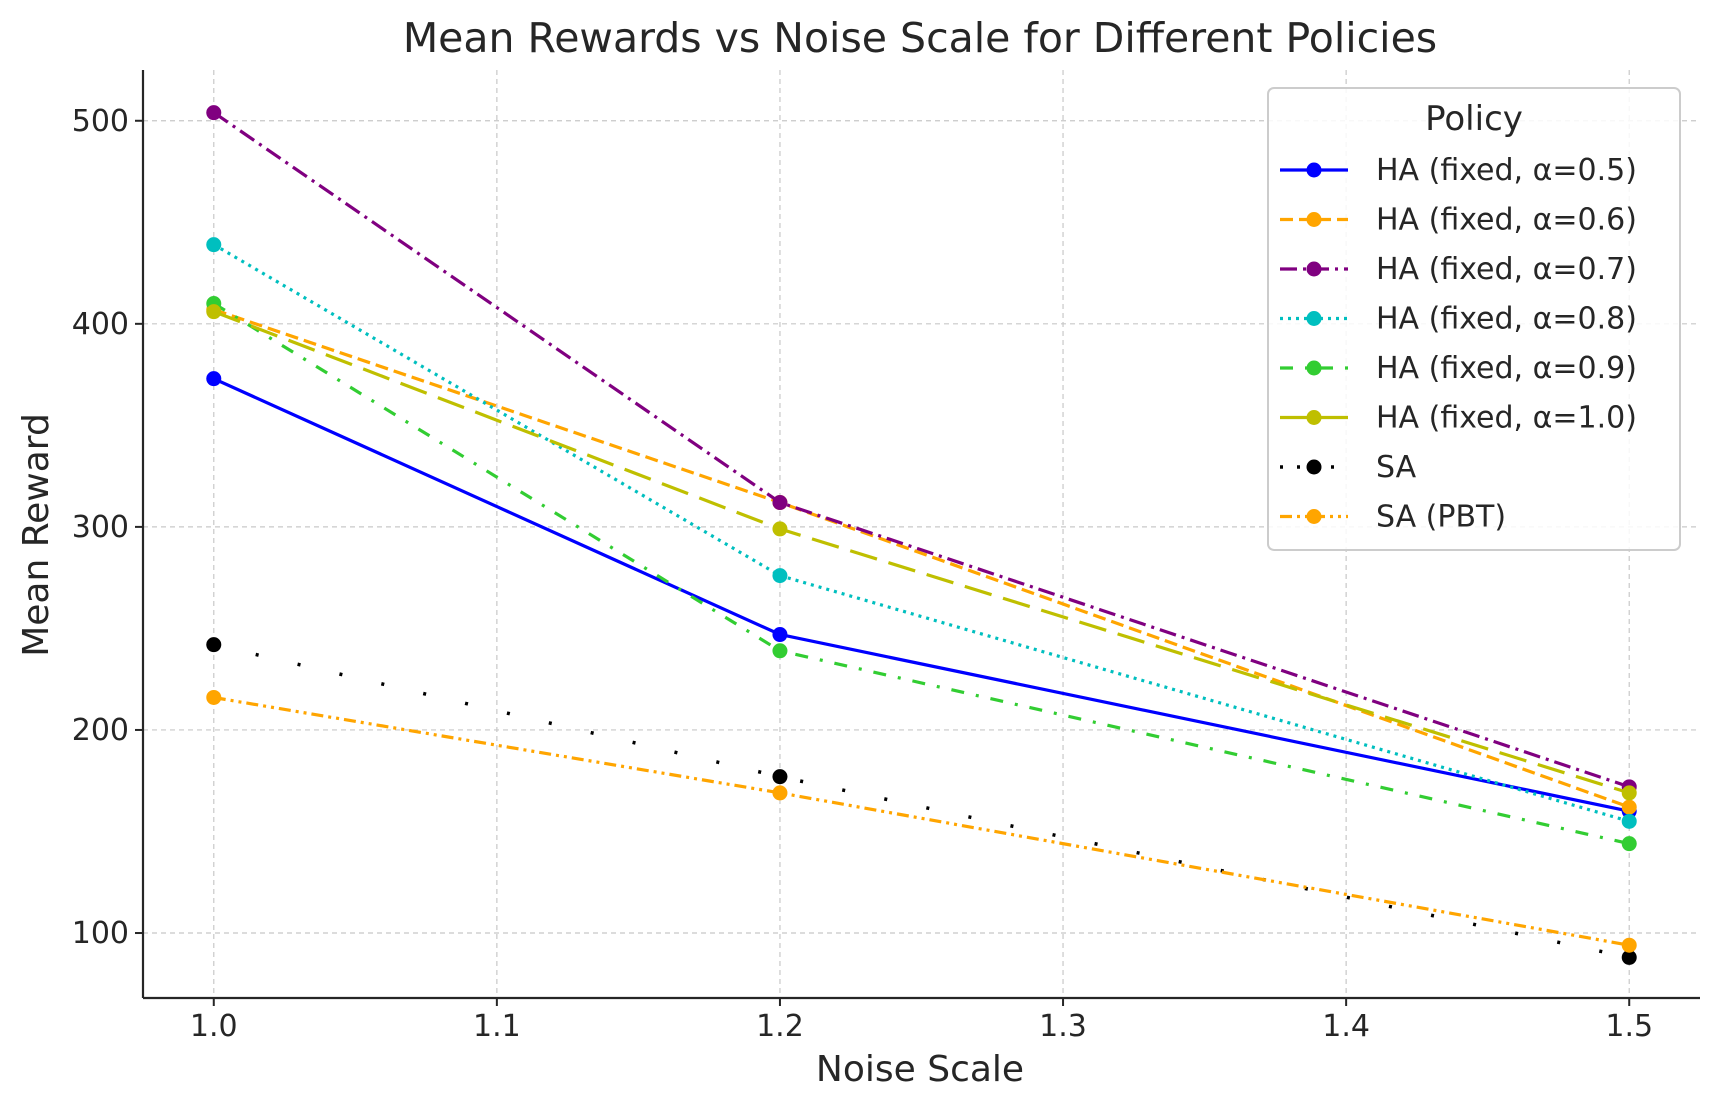 Image resolution: width=1712 pixels, height=1106 pixels. I want to click on x-axis-label: Noise Scale, so click(920, 1069).